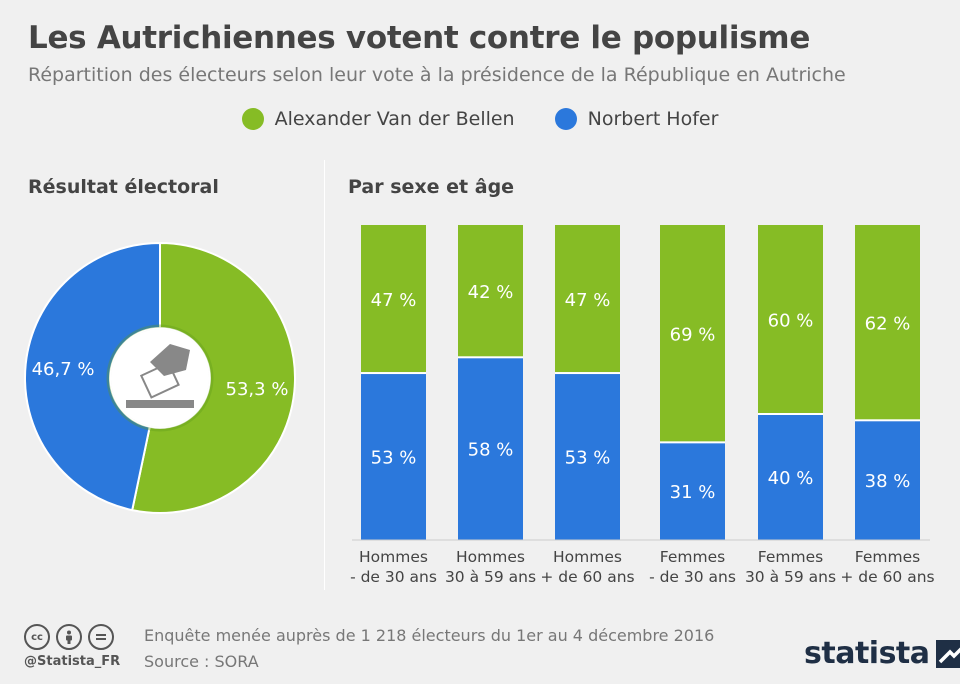 Image resolution: width=960 pixels, height=684 pixels. What do you see at coordinates (565, 119) in the screenshot?
I see `legend-swatch-blue` at bounding box center [565, 119].